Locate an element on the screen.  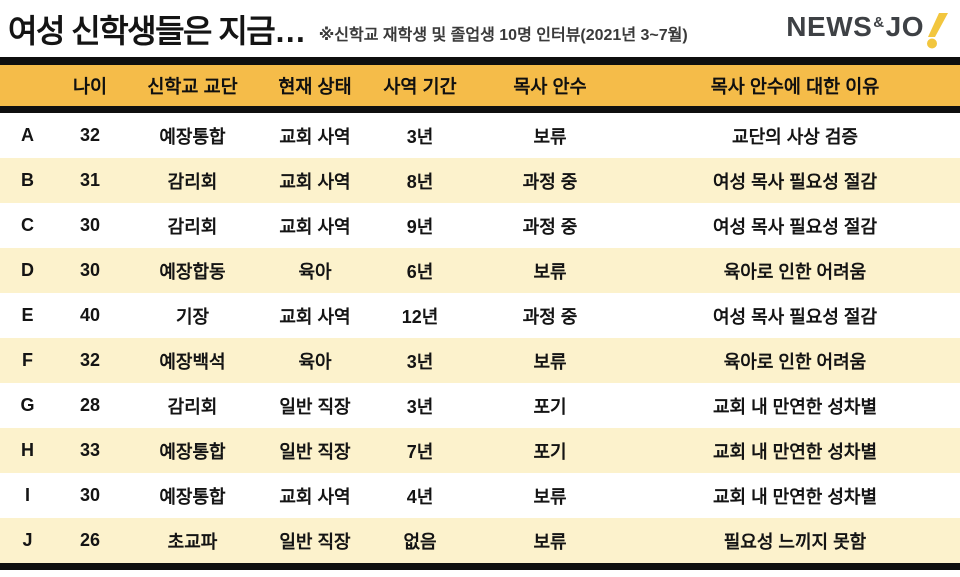
cell-denomination: 초교파 is located at coordinates (192, 544).